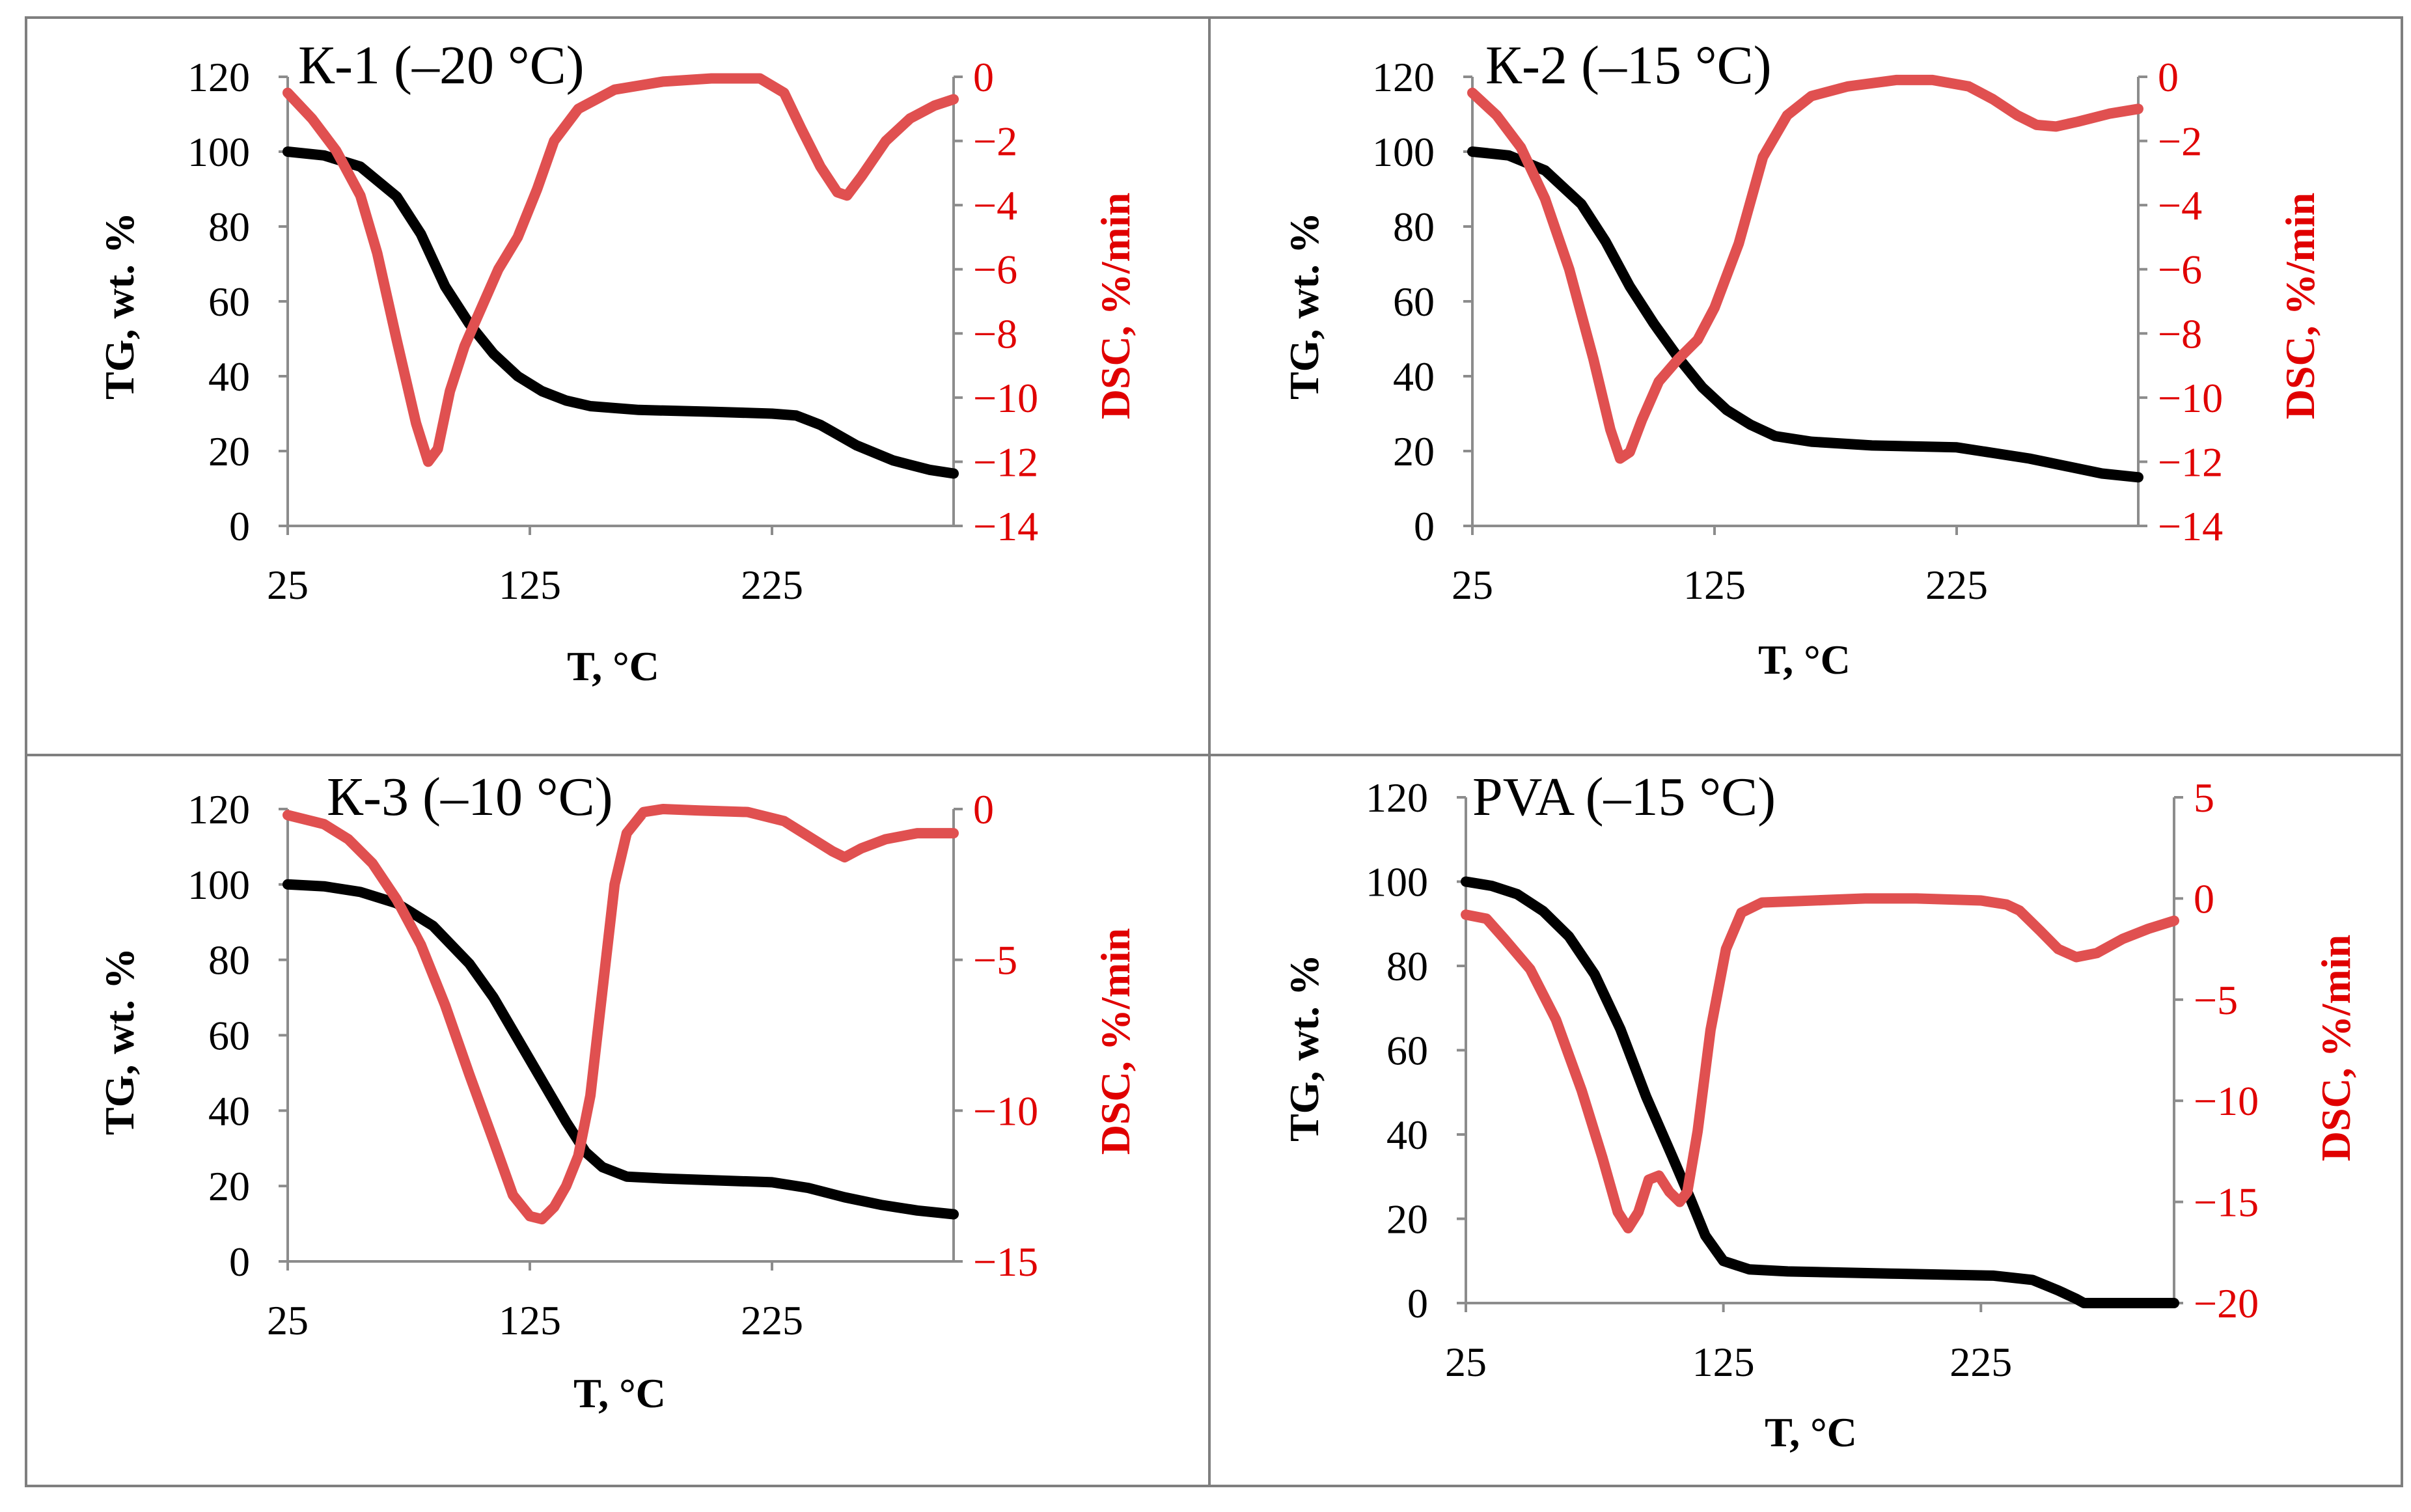 The width and height of the screenshot is (2411, 1512). What do you see at coordinates (2204, 798) in the screenshot?
I see `right-y-tick-label: 5` at bounding box center [2204, 798].